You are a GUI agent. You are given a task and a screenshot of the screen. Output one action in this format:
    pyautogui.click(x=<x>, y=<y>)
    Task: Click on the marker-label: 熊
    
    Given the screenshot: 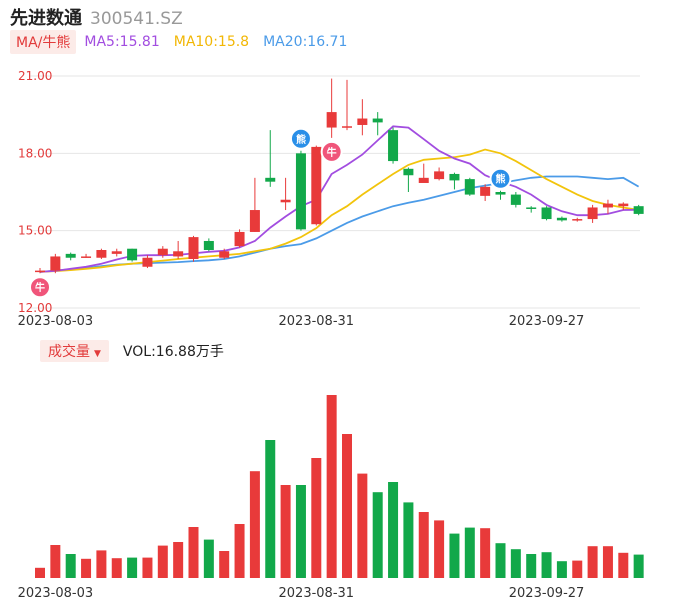 What is the action you would take?
    pyautogui.click(x=301, y=139)
    